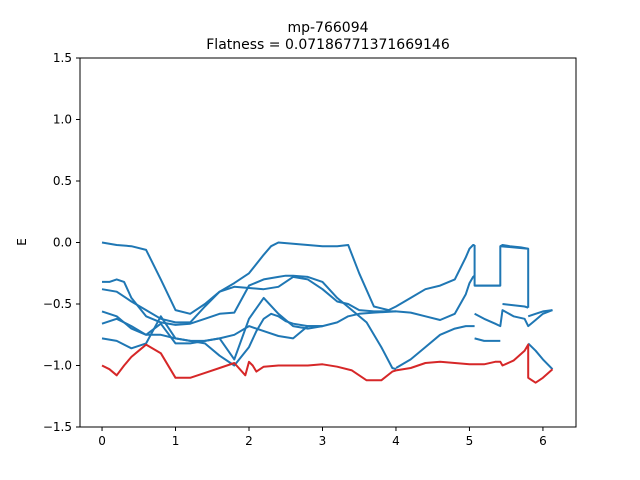  Describe the element at coordinates (62, 181) in the screenshot. I see `y-tick-label: 0.5` at that location.